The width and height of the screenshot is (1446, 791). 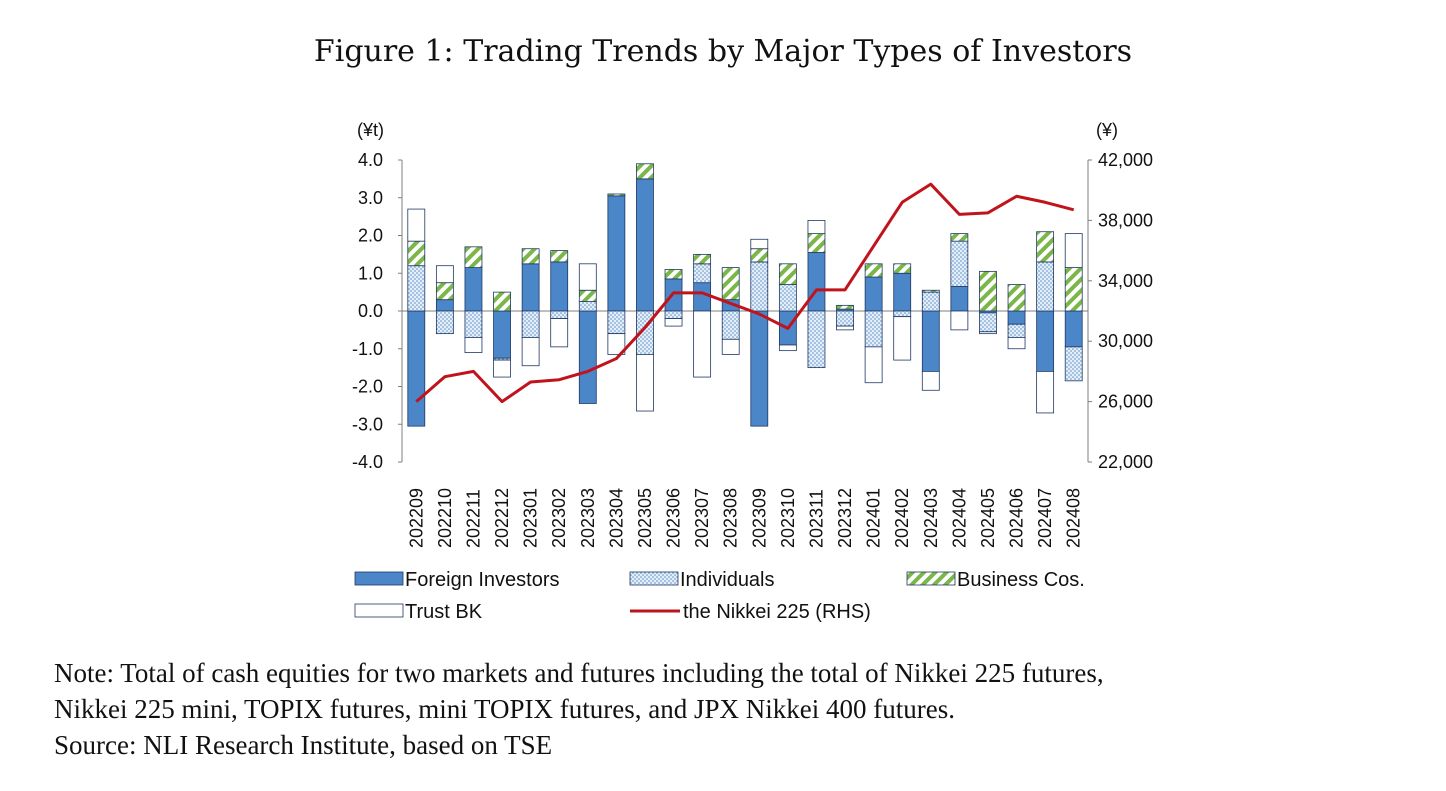 I want to click on x-tick-label: 202302, so click(x=559, y=518).